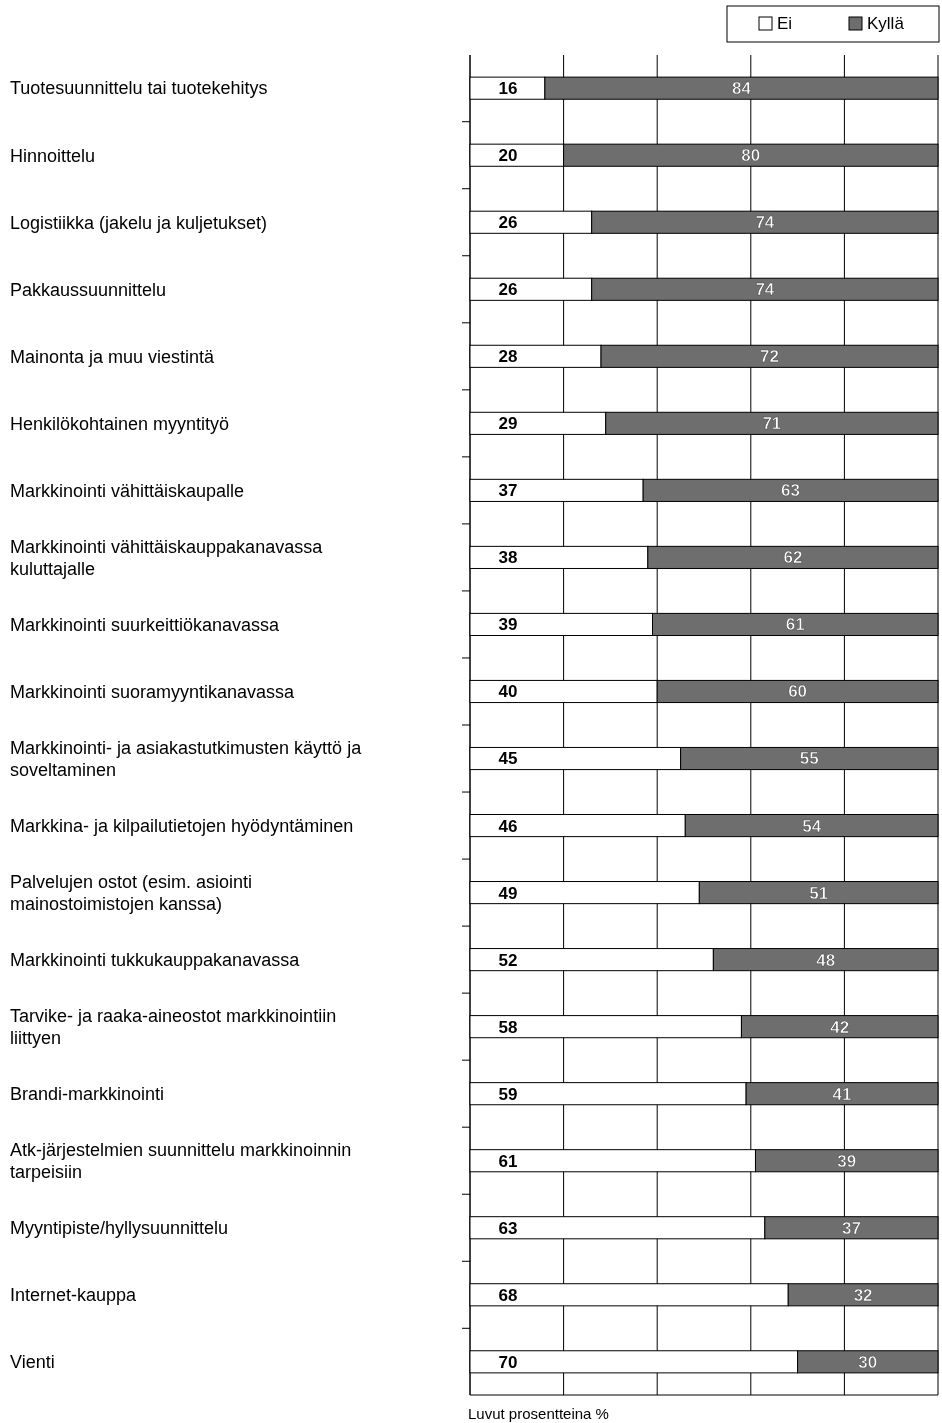 This screenshot has height=1423, width=942. What do you see at coordinates (131, 892) in the screenshot?
I see `y-tick-label: Palvelujen ostot (esim. asiointi mainostoimistojen kanssa)` at bounding box center [131, 892].